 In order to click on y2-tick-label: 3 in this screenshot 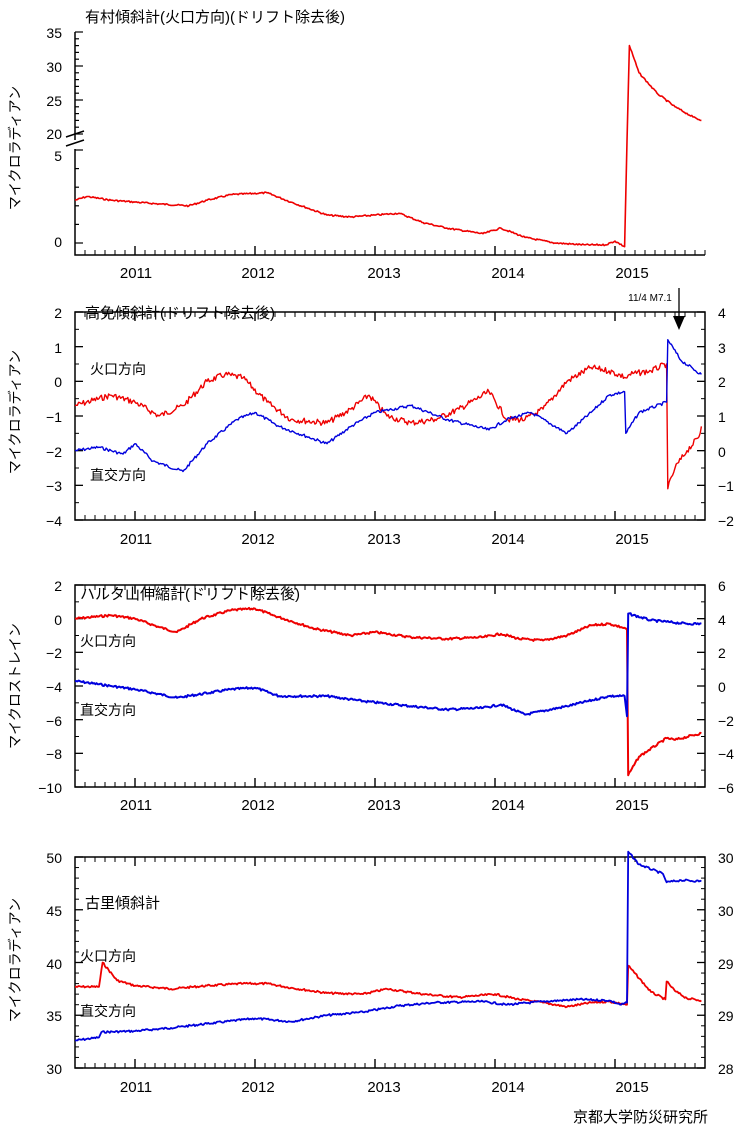, I will do `click(722, 348)`.